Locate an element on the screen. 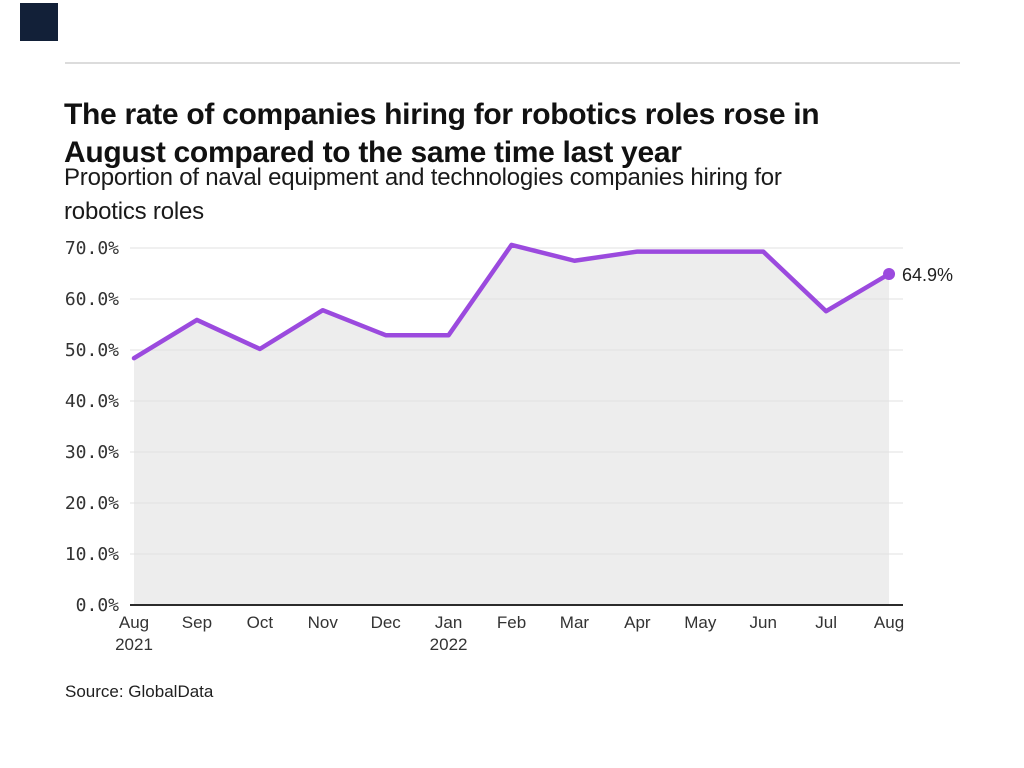  header-divider is located at coordinates (512, 63).